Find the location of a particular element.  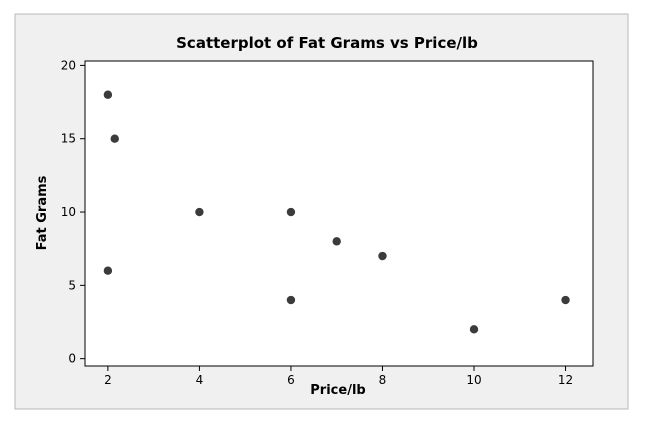

y-tick-label: 10 is located at coordinates (68, 212).